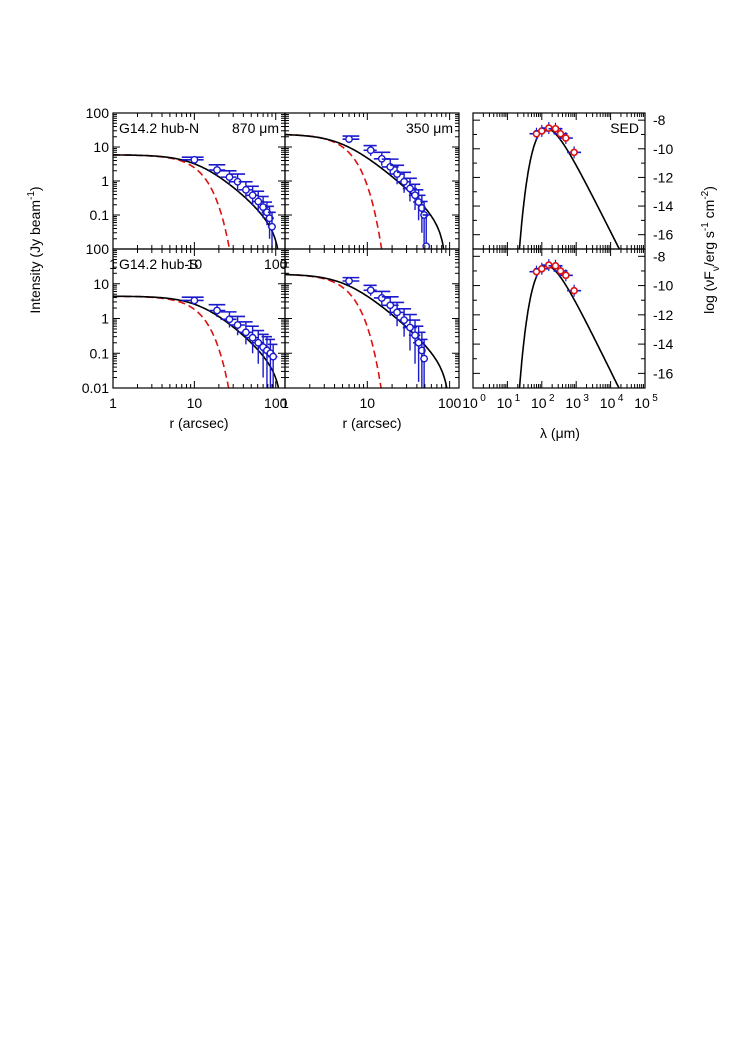  I want to click on y-tick-label: 1, so click(105, 319).